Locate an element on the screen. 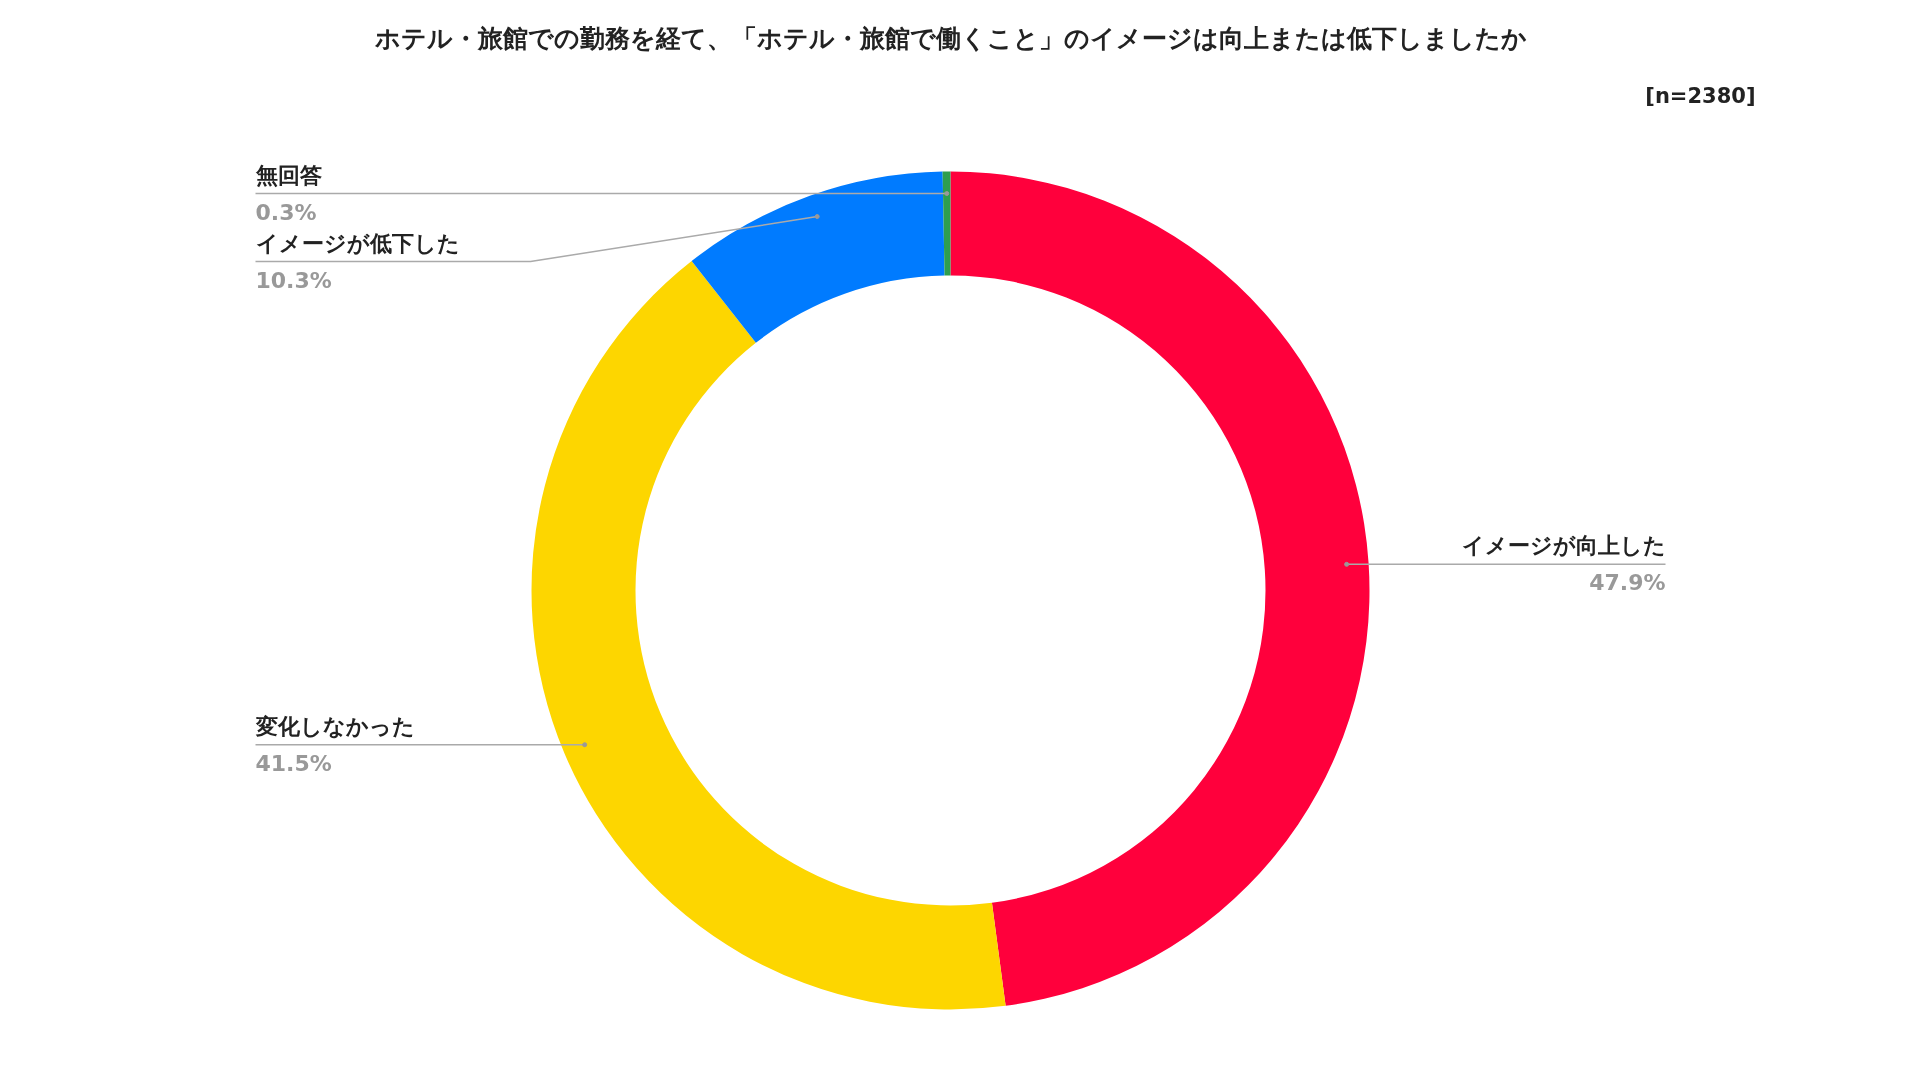 This screenshot has width=1920, height=1080. data-label: 10.3% is located at coordinates (293, 280).